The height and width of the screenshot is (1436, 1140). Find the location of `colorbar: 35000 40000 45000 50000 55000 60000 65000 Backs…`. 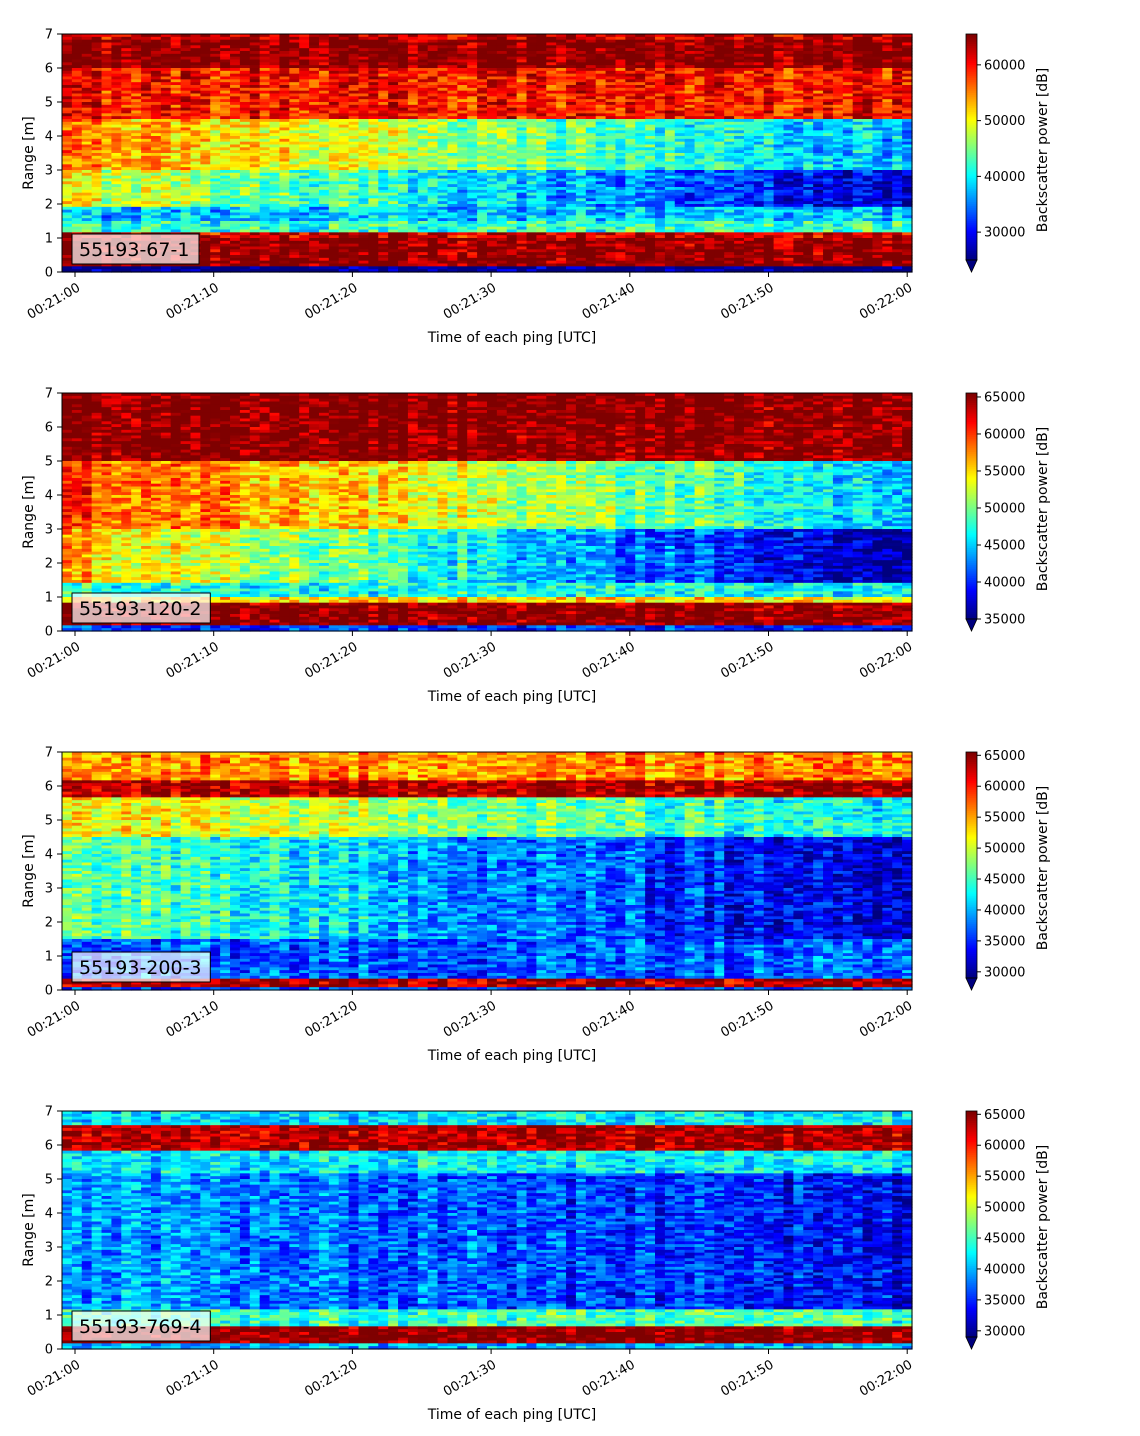

colorbar: 35000 40000 45000 50000 55000 60000 65000 Backs… is located at coordinates (1008, 511).